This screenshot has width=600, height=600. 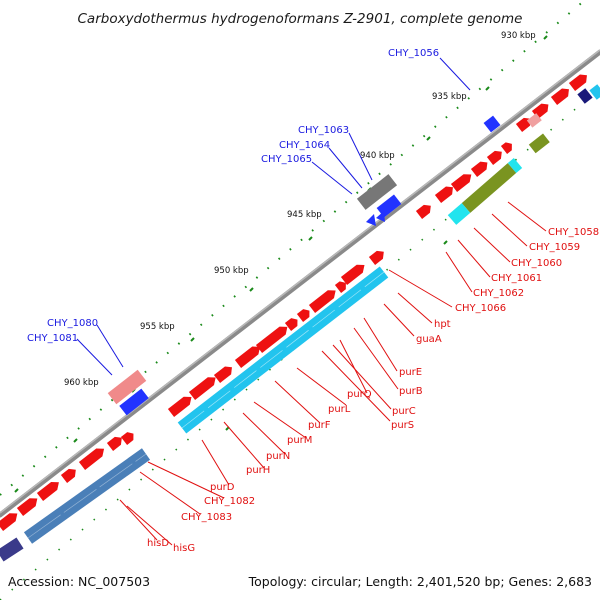 What do you see at coordinates (554, 247) in the screenshot?
I see `gene-label: CHY_1059` at bounding box center [554, 247].